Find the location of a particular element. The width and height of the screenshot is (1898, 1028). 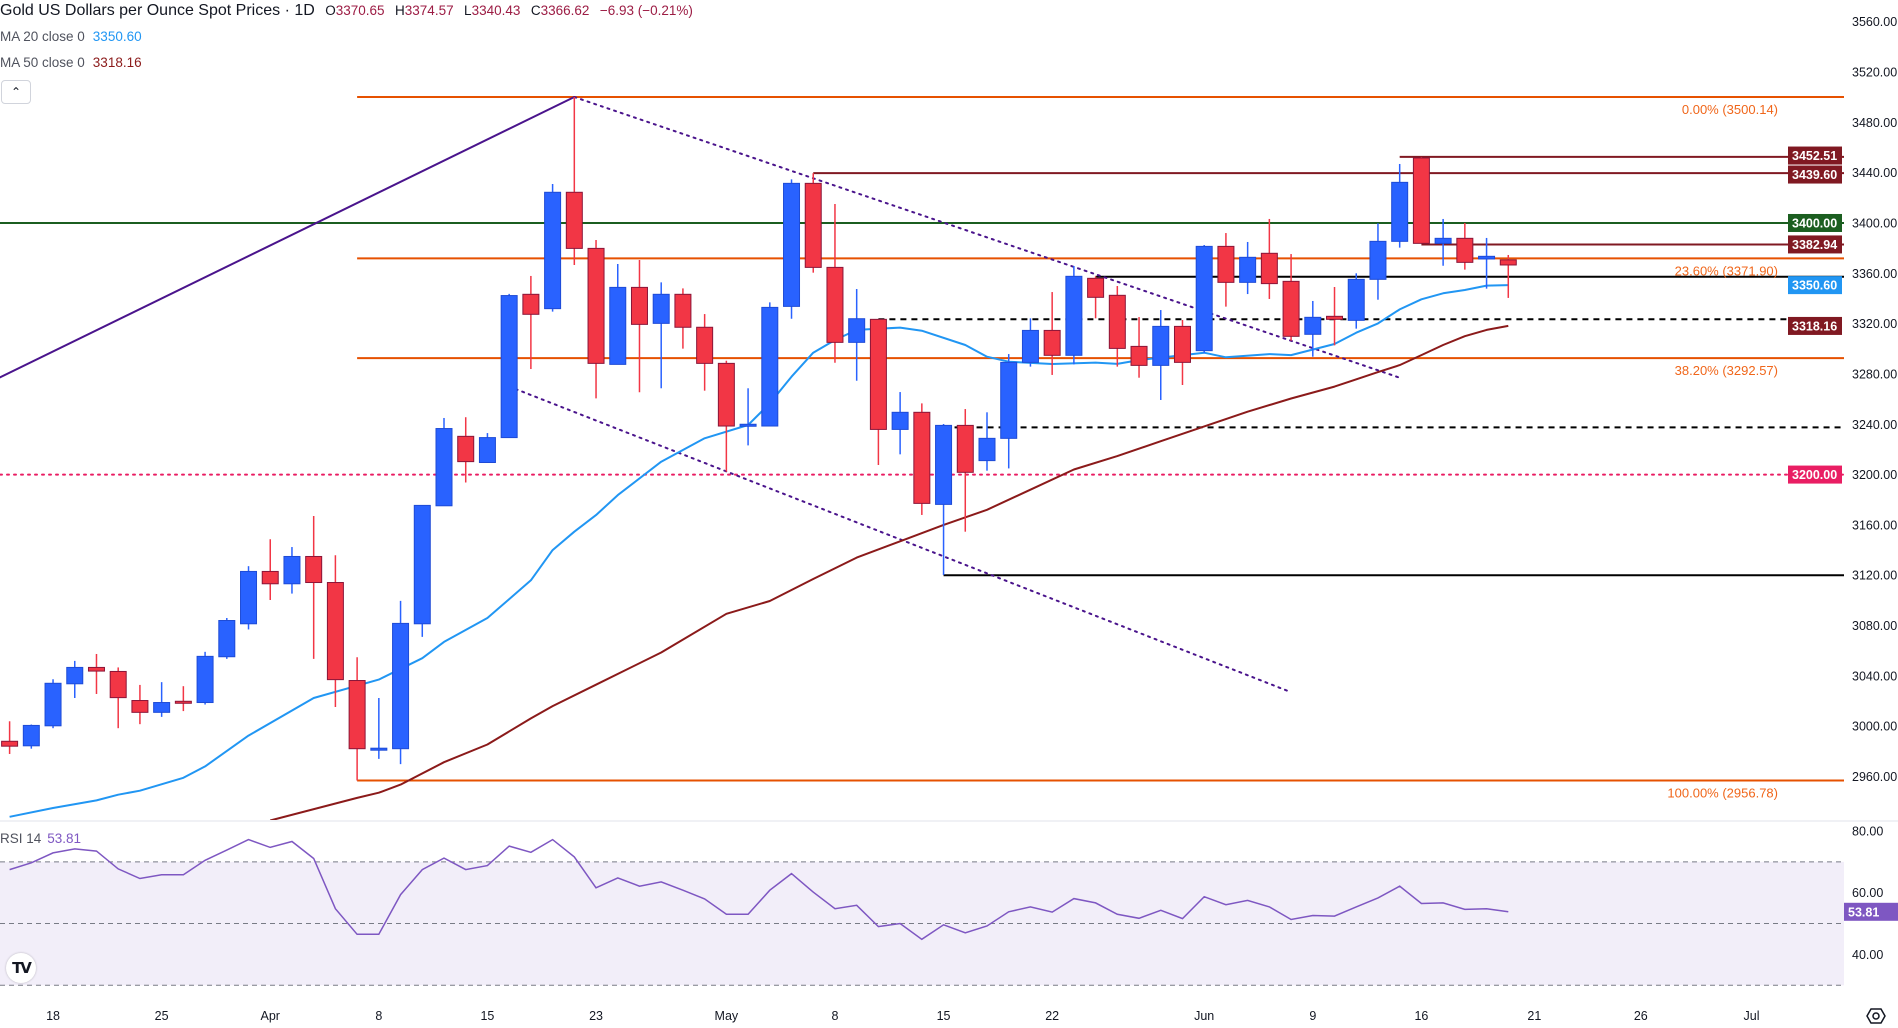

time-tick-label: 18 is located at coordinates (53, 1016).